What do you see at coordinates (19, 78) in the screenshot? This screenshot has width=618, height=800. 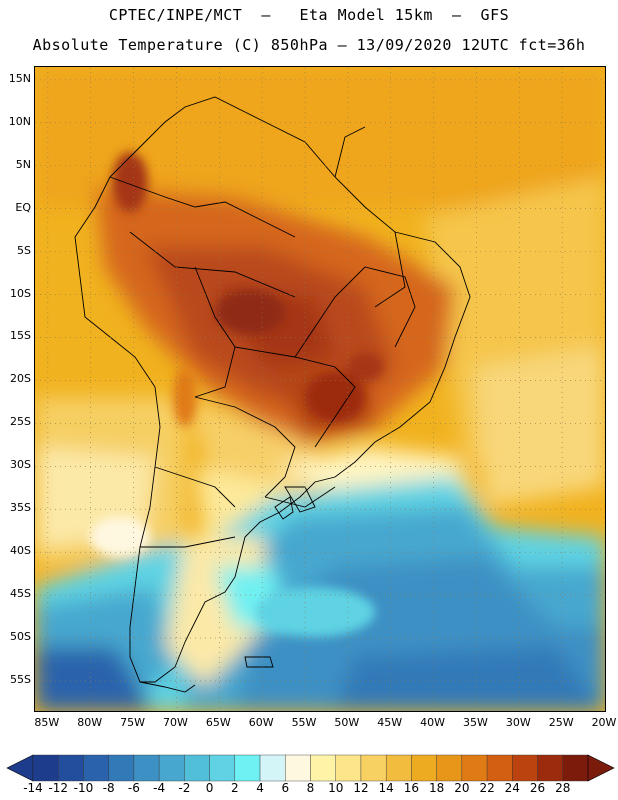 I see `lat-label: 15N` at bounding box center [19, 78].